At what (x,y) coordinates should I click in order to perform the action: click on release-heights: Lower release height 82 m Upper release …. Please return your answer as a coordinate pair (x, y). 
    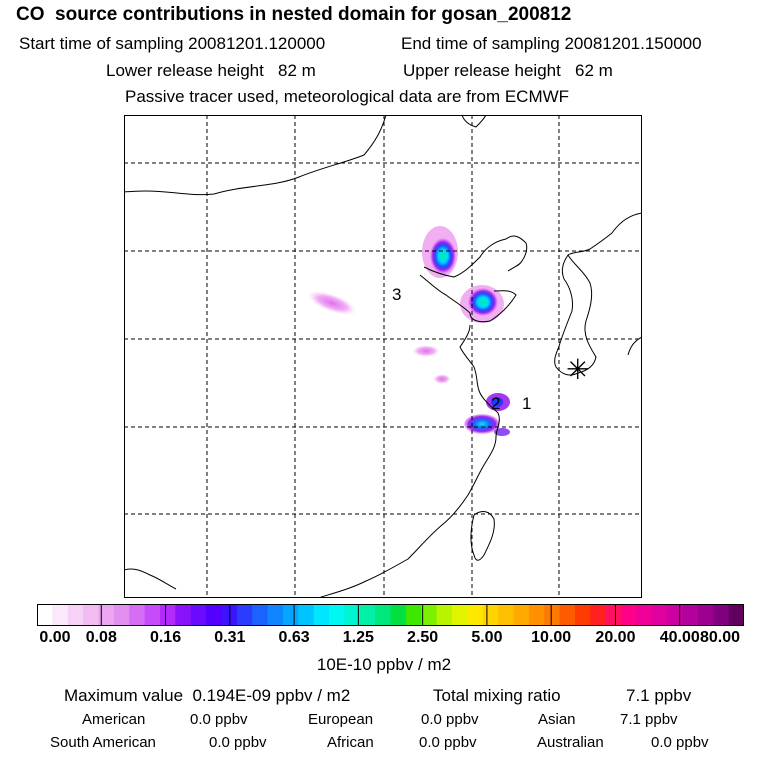
    Looking at the image, I should click on (384, 72).